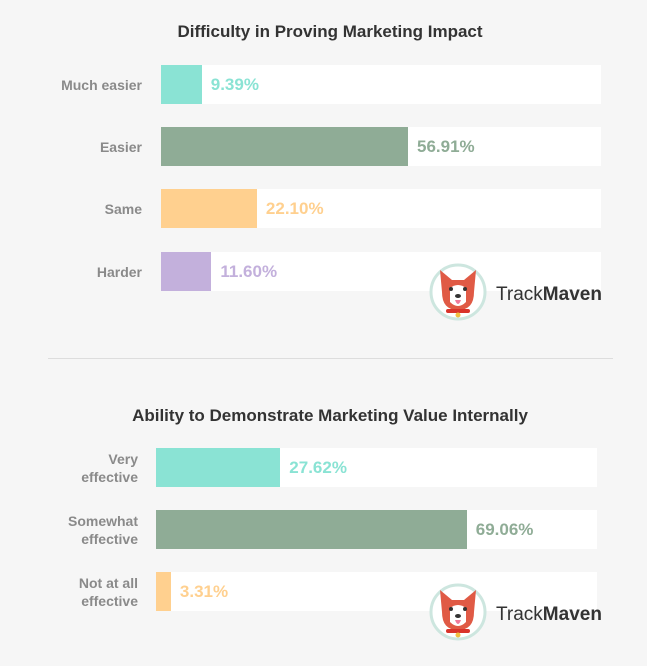 The width and height of the screenshot is (647, 666). What do you see at coordinates (381, 84) in the screenshot?
I see `bar-track: 9.39%` at bounding box center [381, 84].